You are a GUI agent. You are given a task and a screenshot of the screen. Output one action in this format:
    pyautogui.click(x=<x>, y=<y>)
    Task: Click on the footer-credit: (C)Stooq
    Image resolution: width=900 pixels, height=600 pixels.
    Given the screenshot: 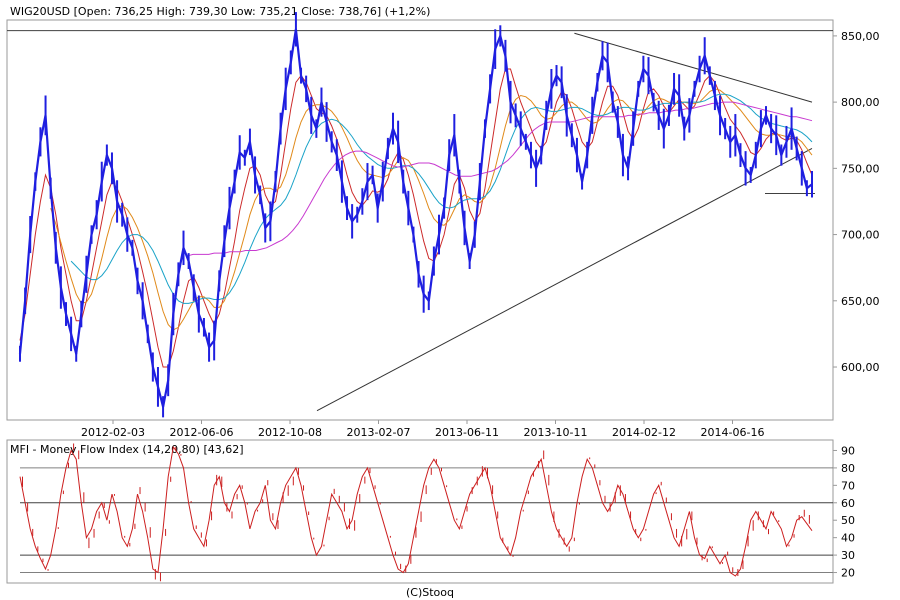 What is the action you would take?
    pyautogui.click(x=430, y=592)
    